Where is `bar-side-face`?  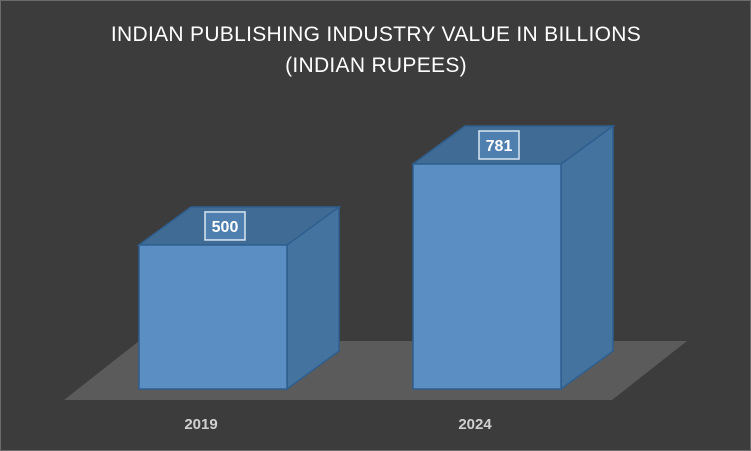 bar-side-face is located at coordinates (587, 257).